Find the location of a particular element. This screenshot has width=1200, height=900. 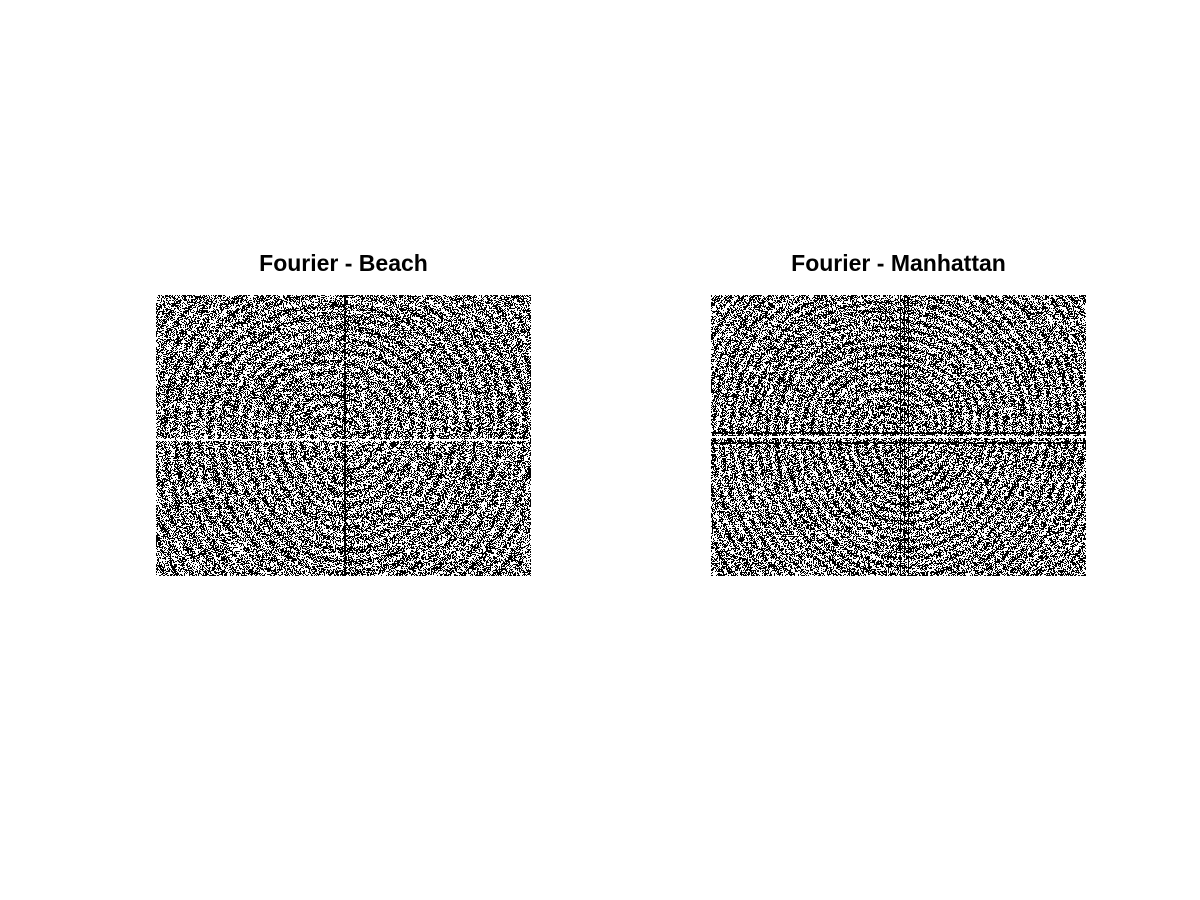

panel-title: Fourier - Manhattan is located at coordinates (898, 263).